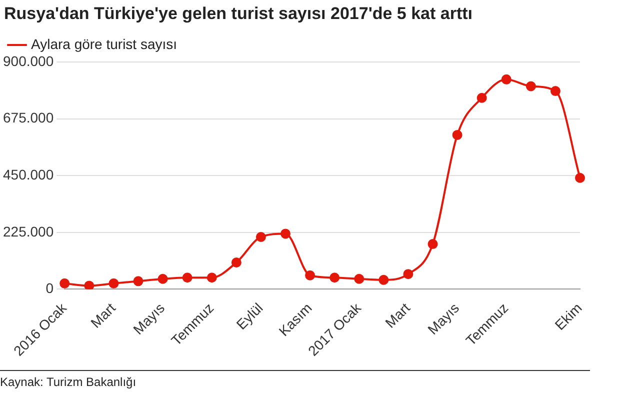 The height and width of the screenshot is (395, 624). Describe the element at coordinates (28, 60) in the screenshot. I see `y-tick-label: 900.000` at that location.